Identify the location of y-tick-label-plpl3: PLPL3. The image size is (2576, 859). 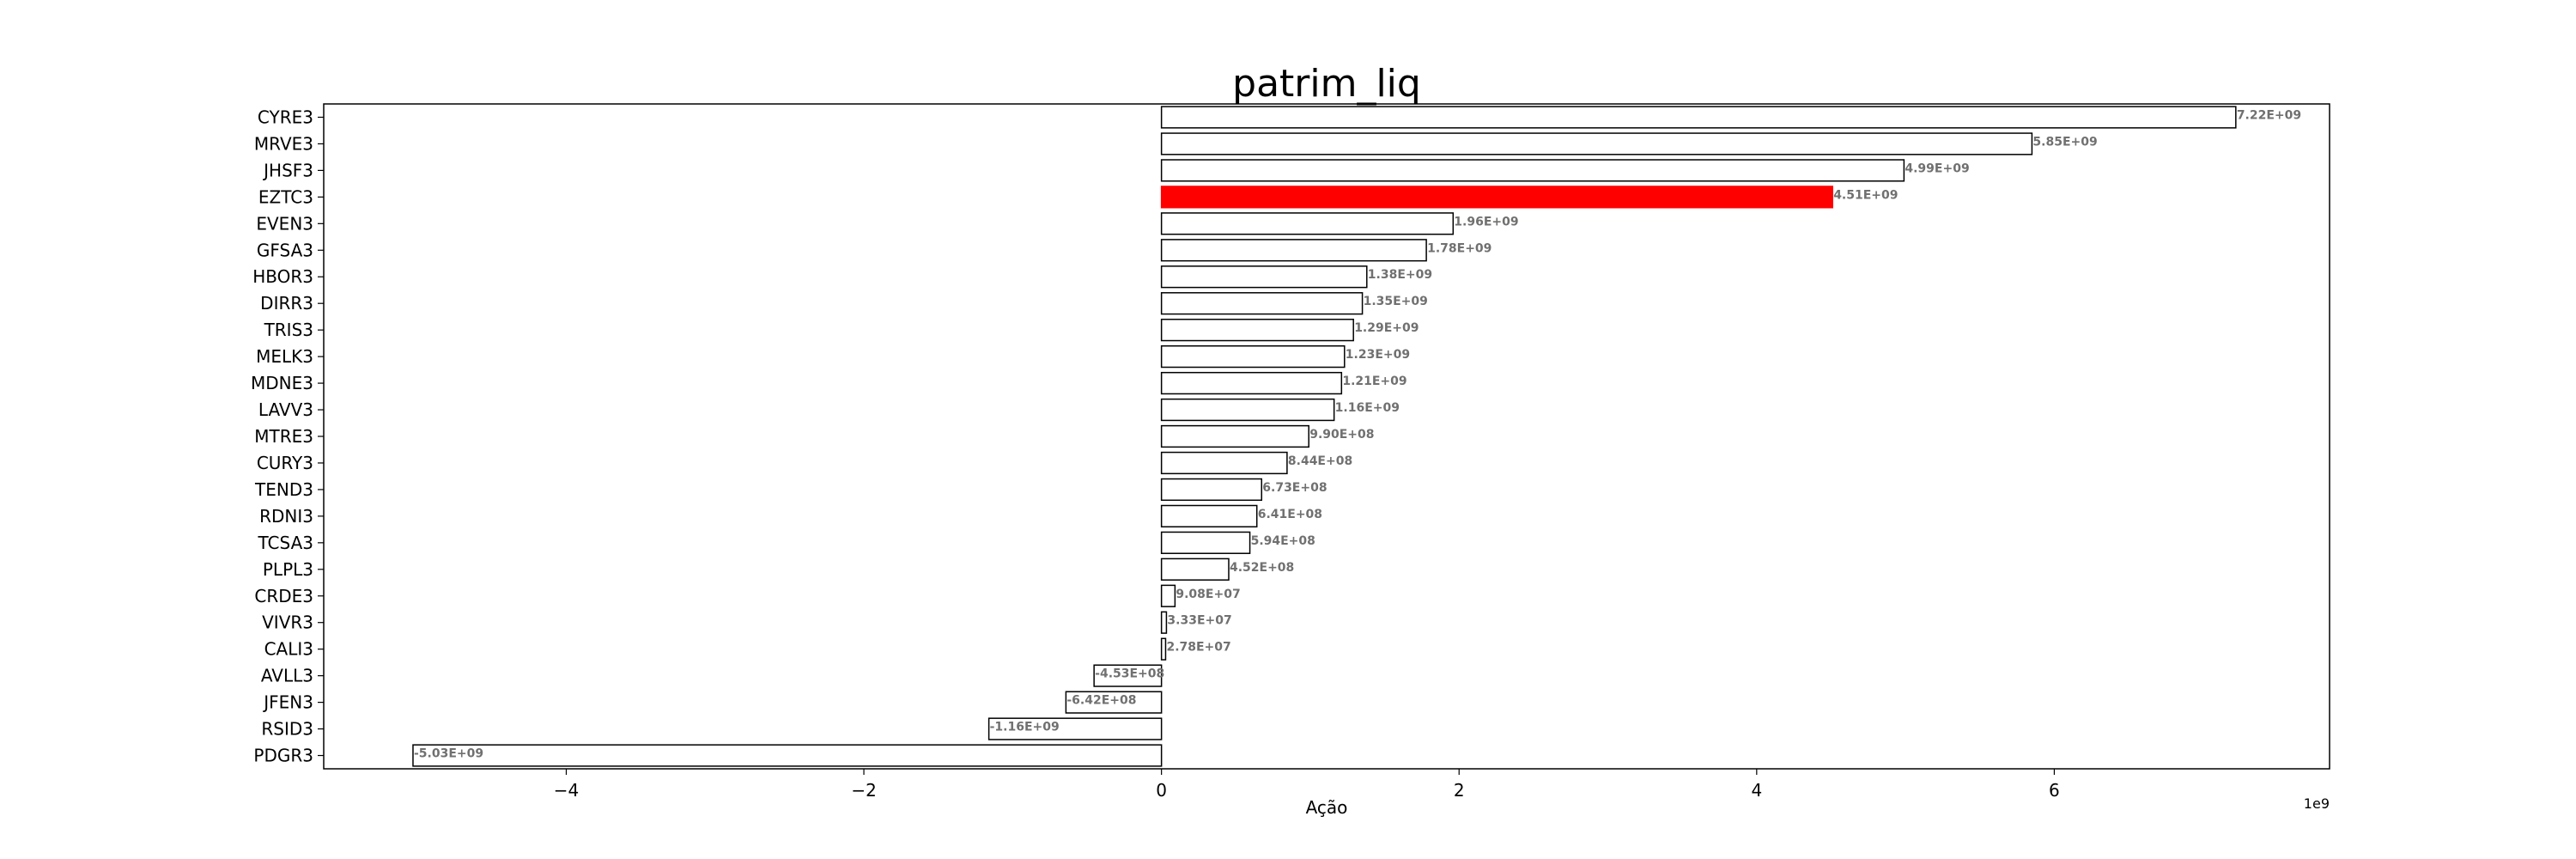
(288, 569).